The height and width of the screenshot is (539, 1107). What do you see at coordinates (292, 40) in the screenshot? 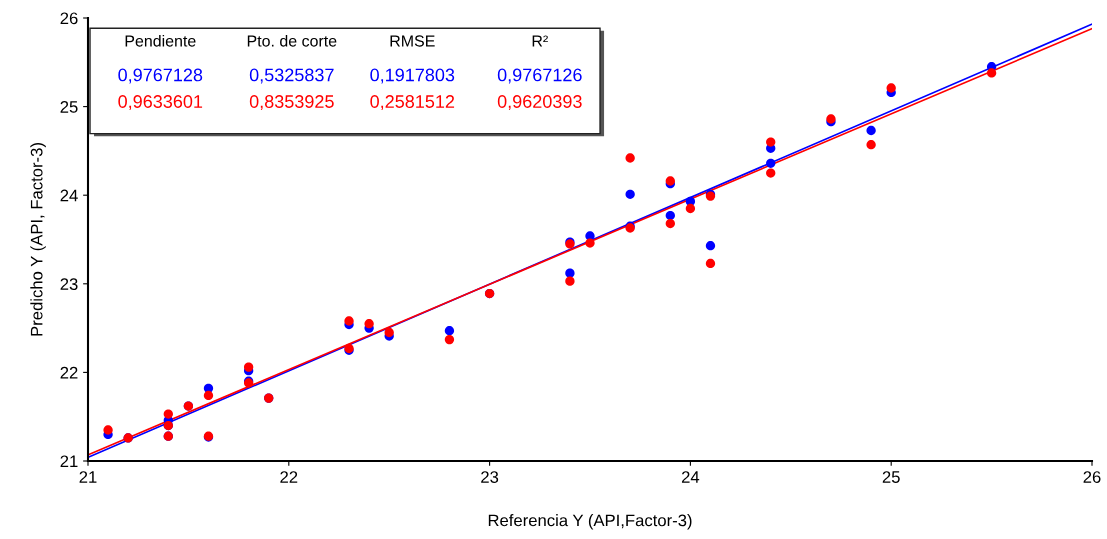
I see `annotation: Pto. de corte` at bounding box center [292, 40].